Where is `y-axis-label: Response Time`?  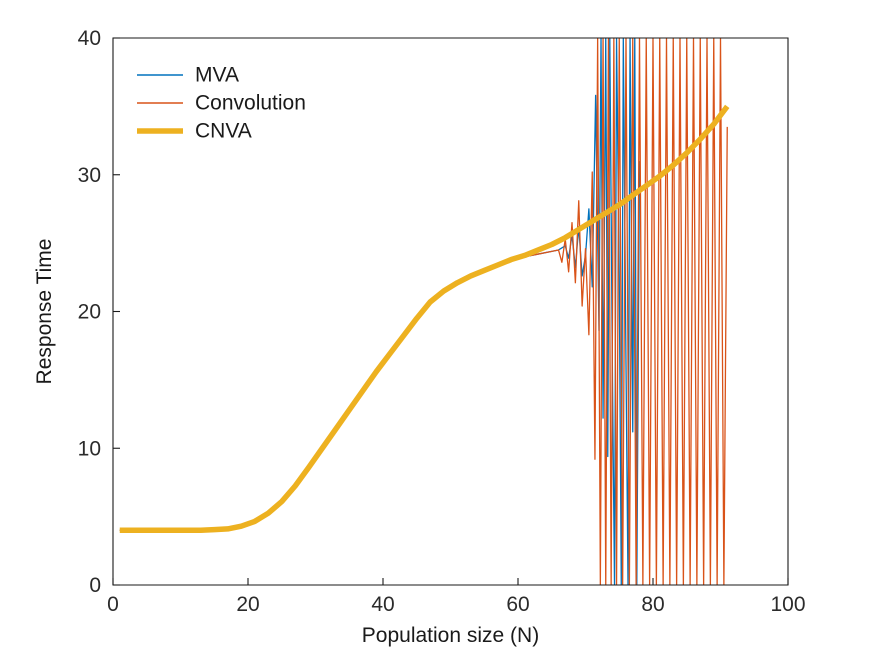 y-axis-label: Response Time is located at coordinates (44, 312).